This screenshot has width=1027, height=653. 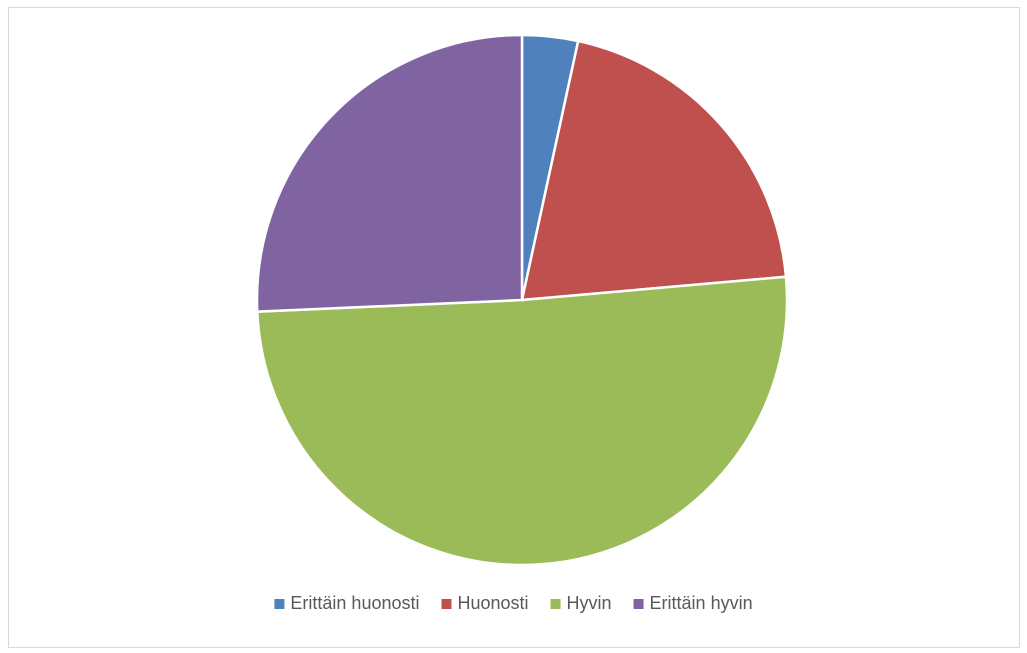 I want to click on legend-label: Hyvin, so click(x=589, y=603).